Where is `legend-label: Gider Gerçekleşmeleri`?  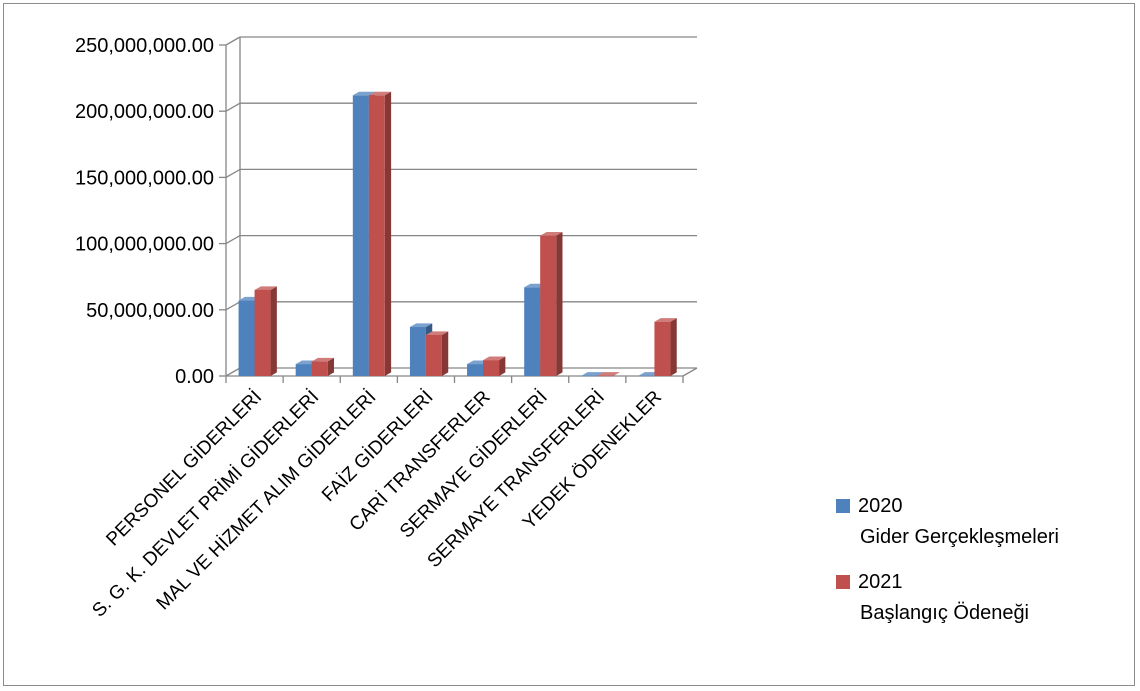
legend-label: Gider Gerçekleşmeleri is located at coordinates (959, 537).